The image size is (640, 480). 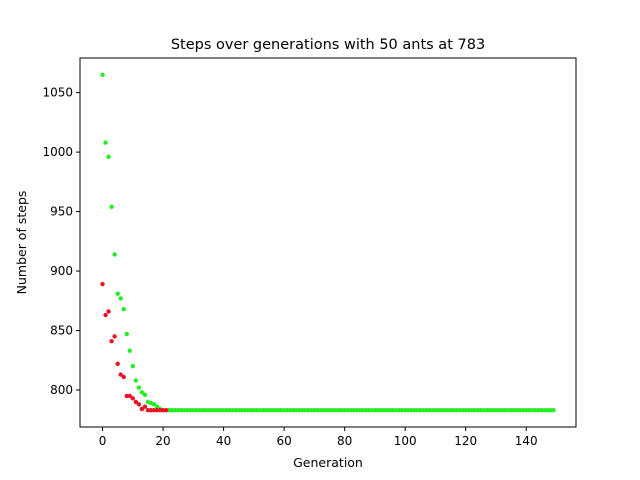 I want to click on x-tick-label: 60, so click(x=283, y=441).